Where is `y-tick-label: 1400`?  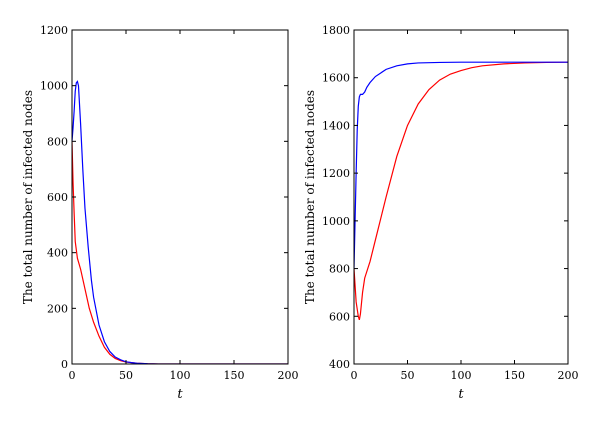 y-tick-label: 1400 is located at coordinates (336, 125).